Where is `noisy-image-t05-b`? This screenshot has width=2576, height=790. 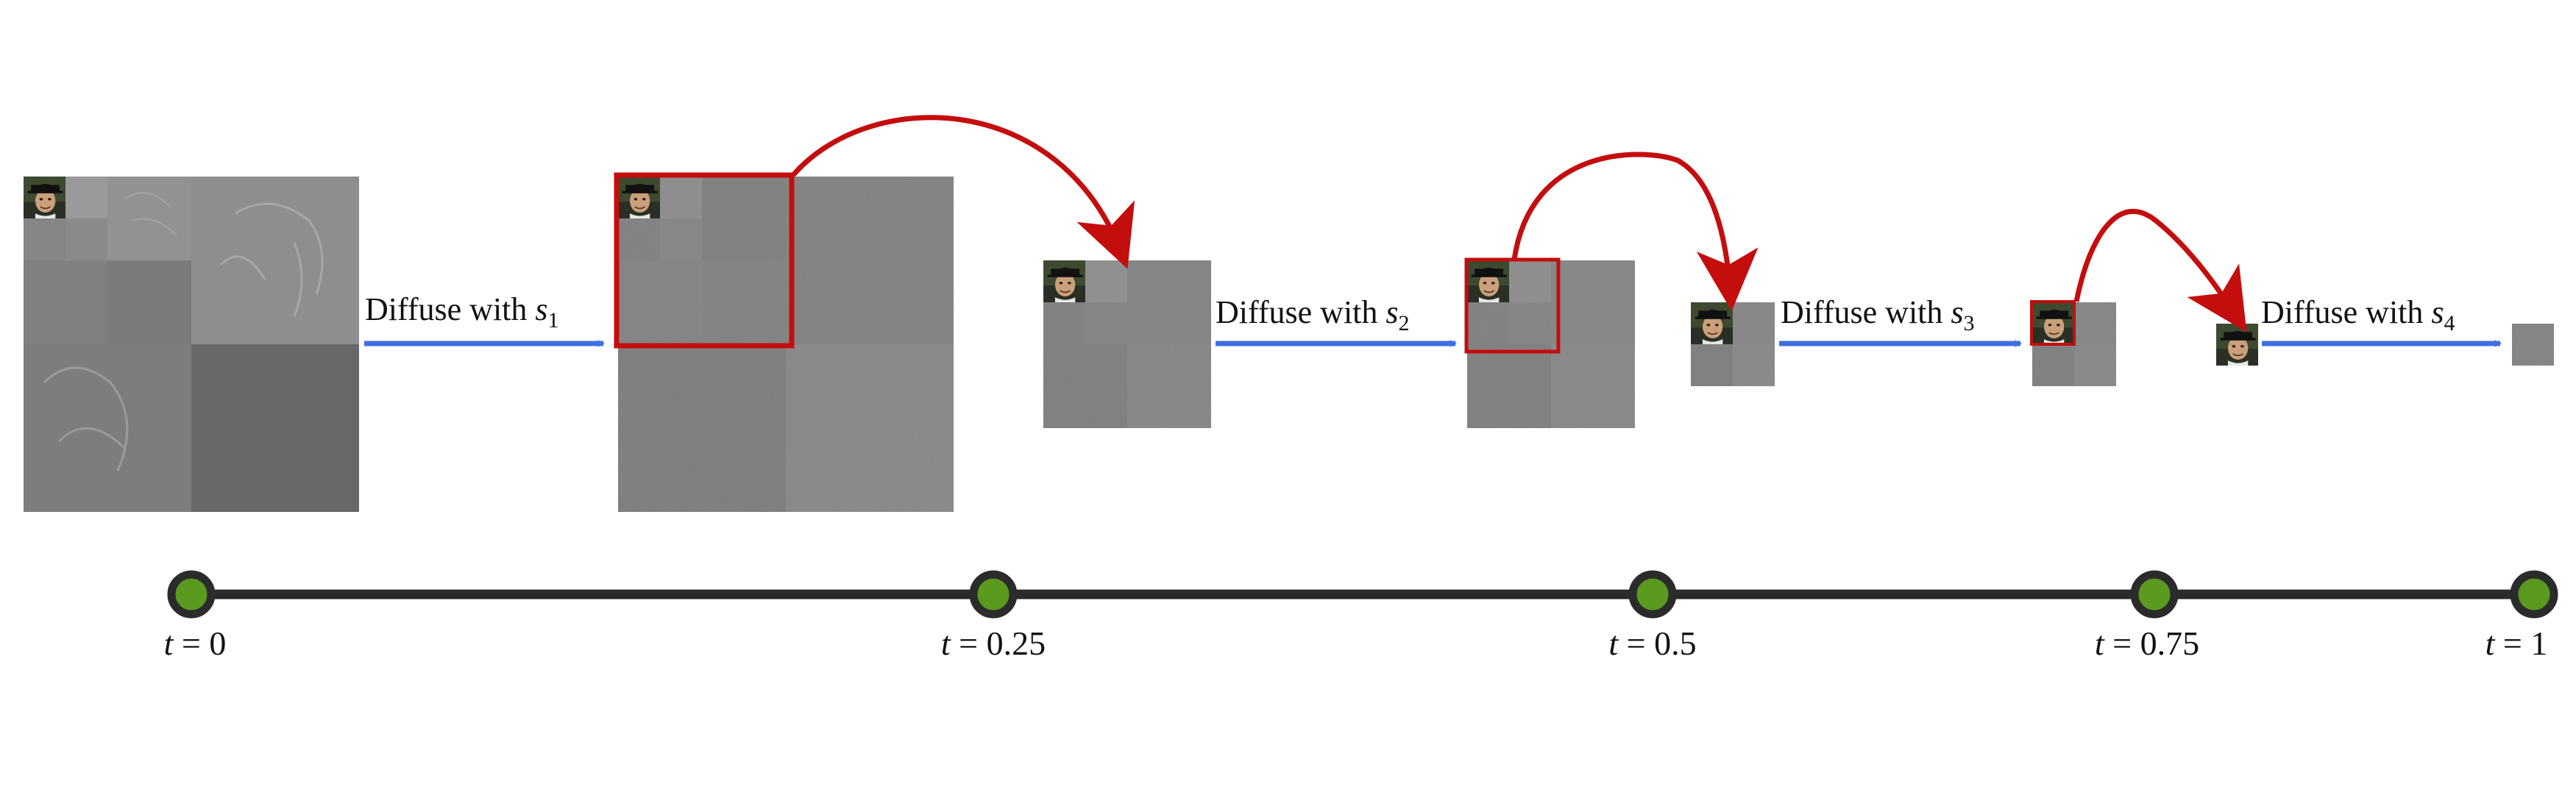 noisy-image-t05-b is located at coordinates (1549, 342).